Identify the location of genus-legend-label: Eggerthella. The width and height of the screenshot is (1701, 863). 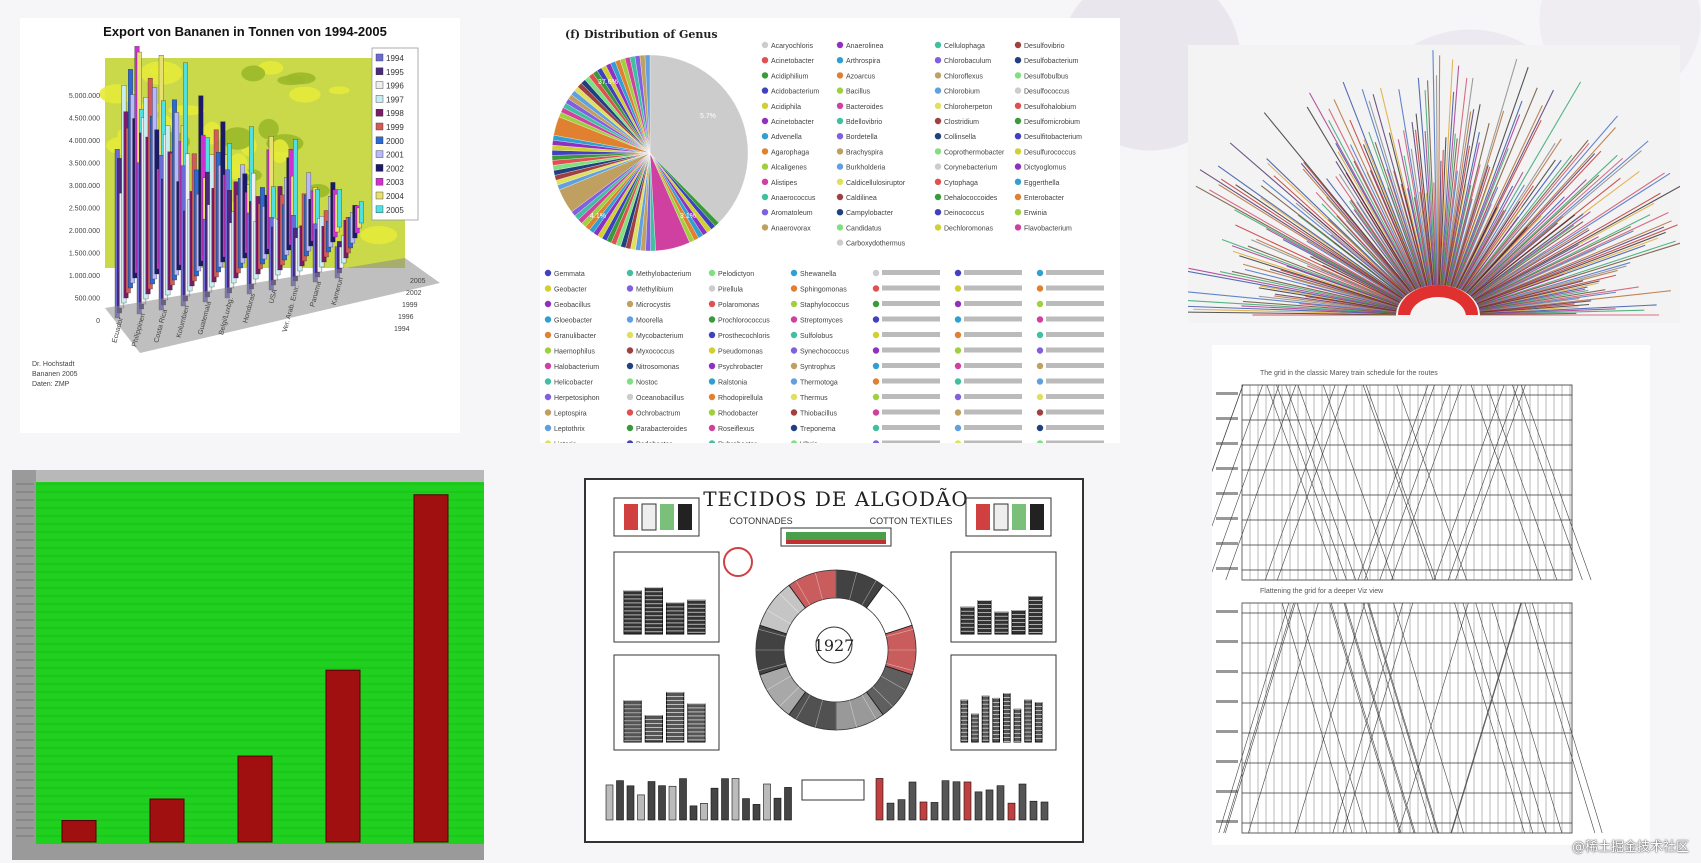
(1042, 183).